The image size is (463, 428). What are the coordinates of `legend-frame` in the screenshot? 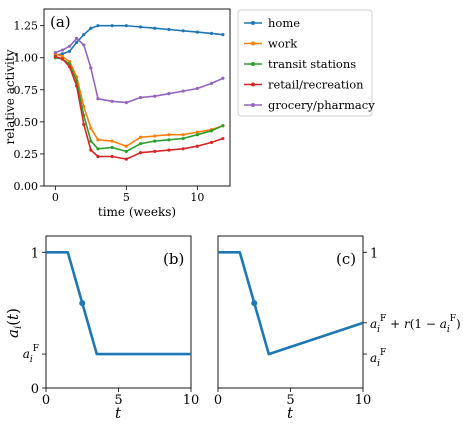 It's located at (305, 63).